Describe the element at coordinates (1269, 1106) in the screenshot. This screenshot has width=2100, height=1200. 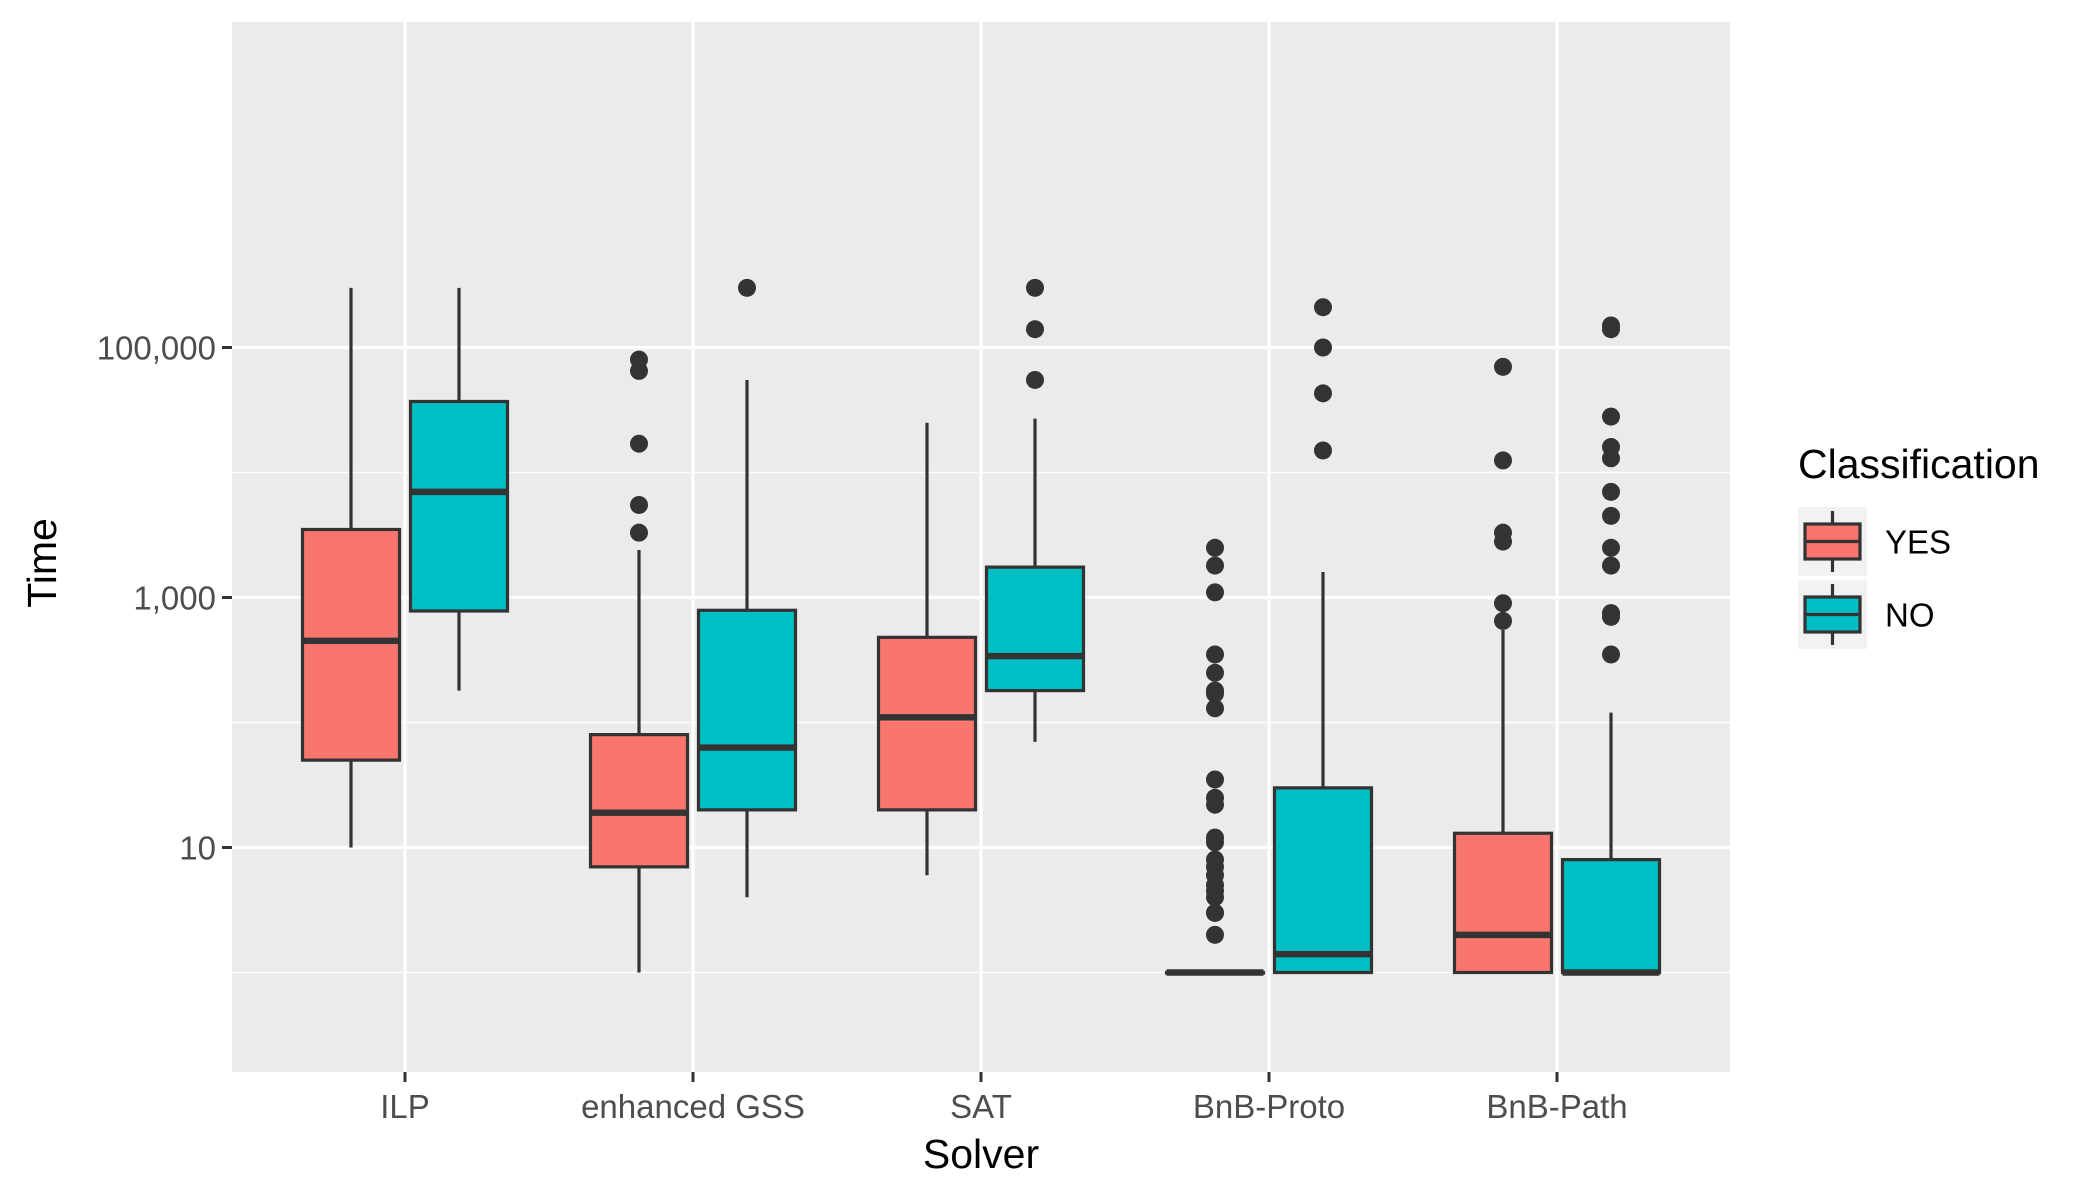
I see `x-tick-label: BnB-Proto` at that location.